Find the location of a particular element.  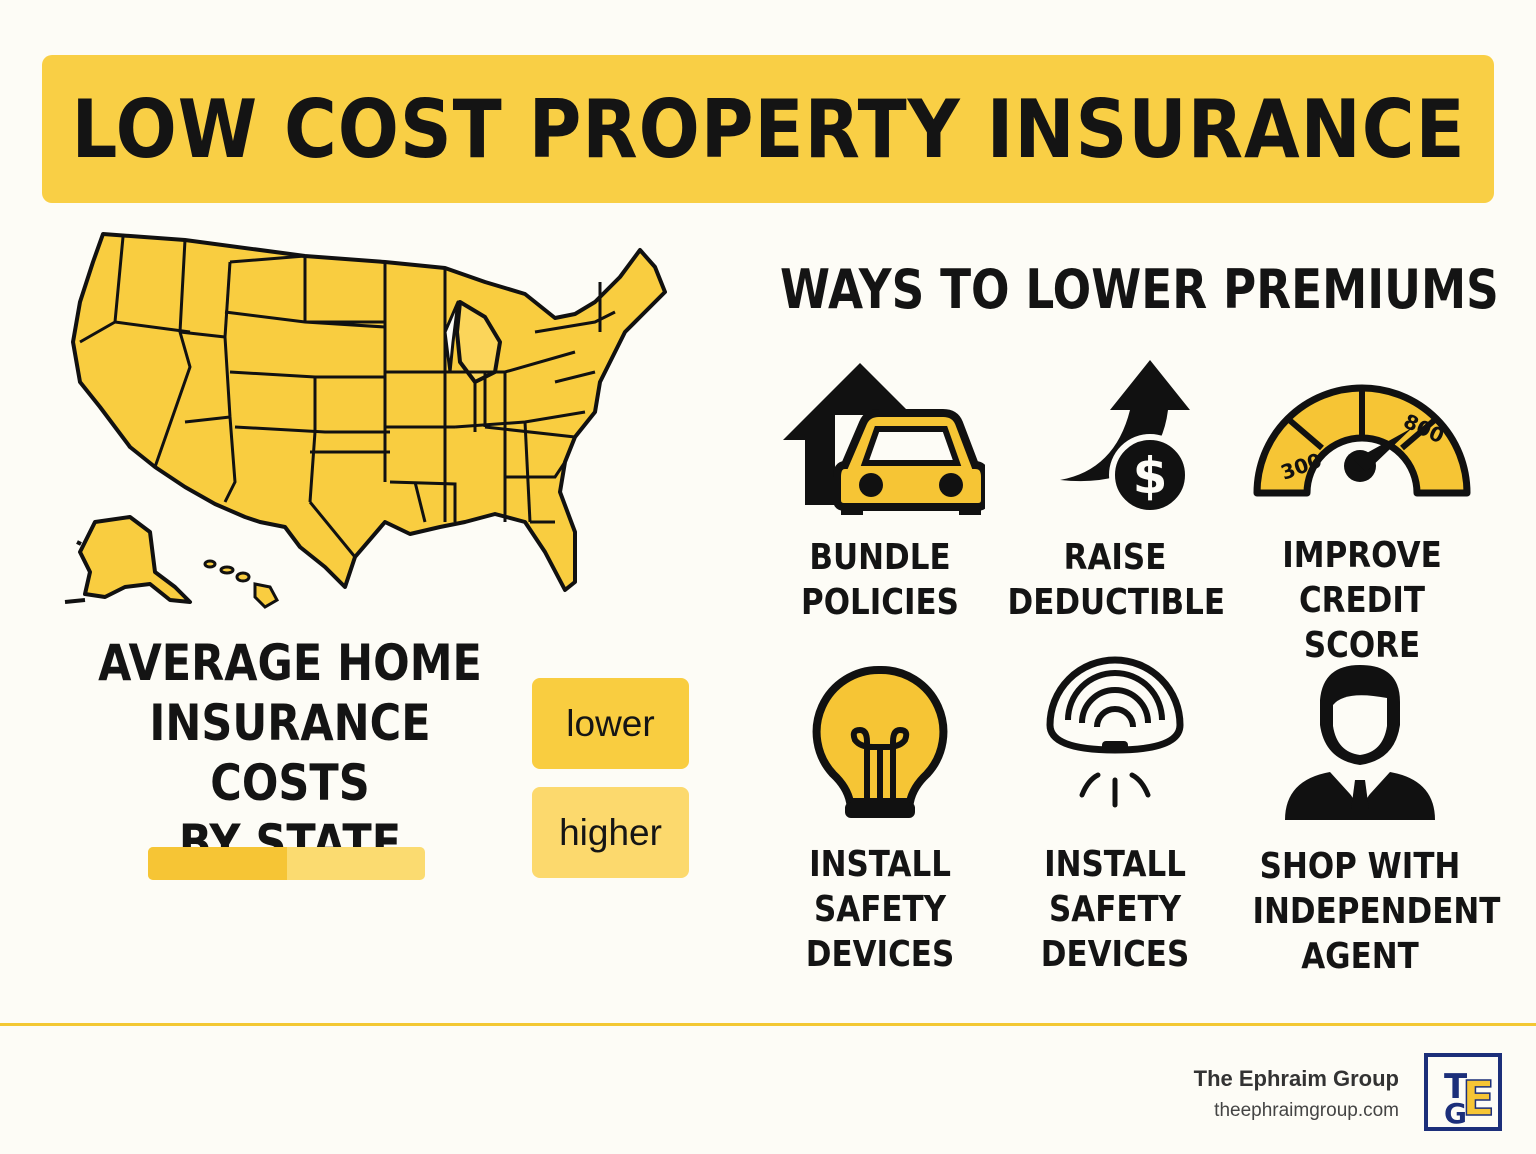

cost-scale-fill is located at coordinates (217, 863).